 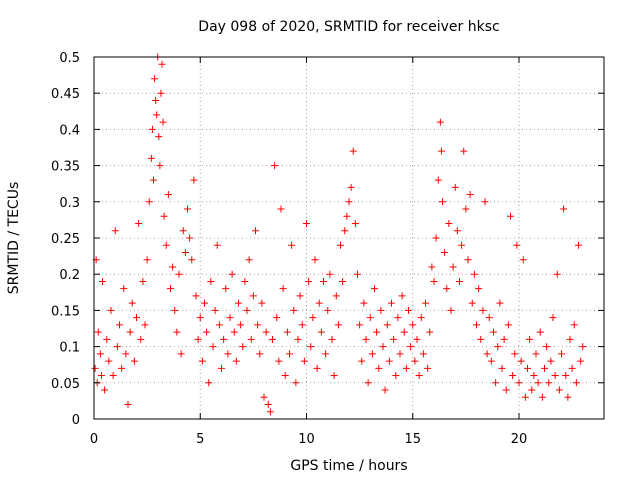 What do you see at coordinates (69, 348) in the screenshot?
I see `y-tick-label: 0.1` at bounding box center [69, 348].